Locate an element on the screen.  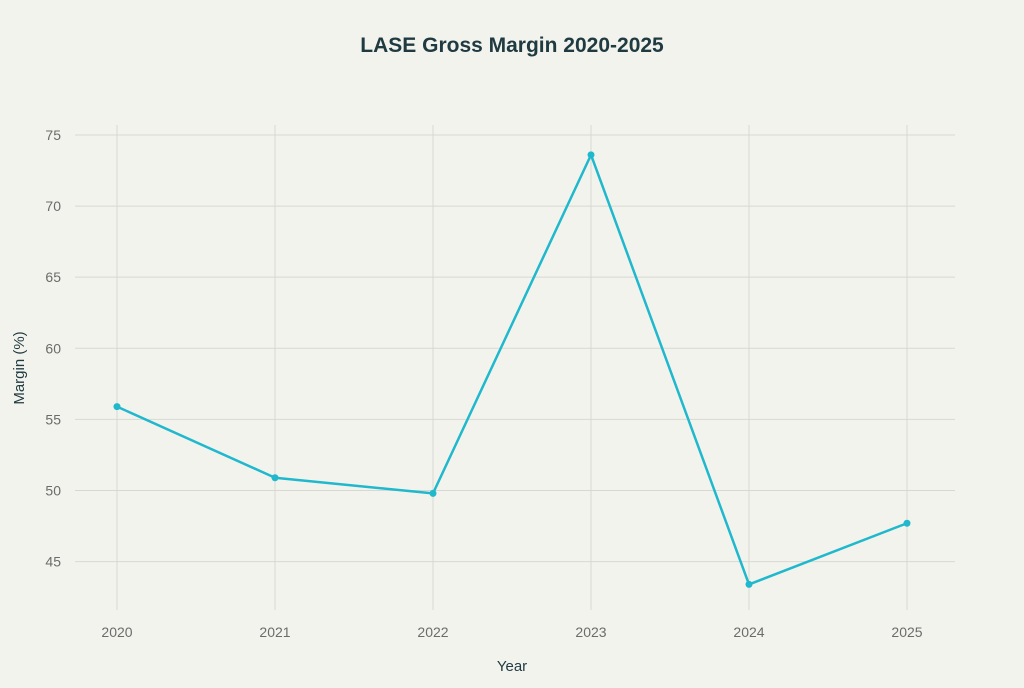
y-axis-ticks: 45 50 55 60 65 70 75 is located at coordinates (53, 348).